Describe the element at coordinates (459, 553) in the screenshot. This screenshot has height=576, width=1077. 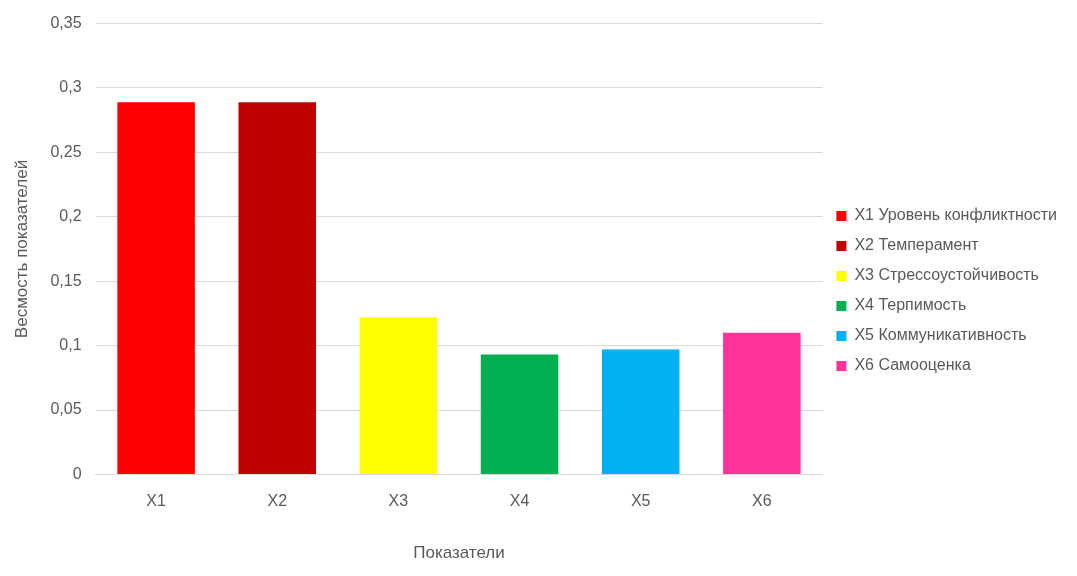
I see `x-axis-title: Показатели` at that location.